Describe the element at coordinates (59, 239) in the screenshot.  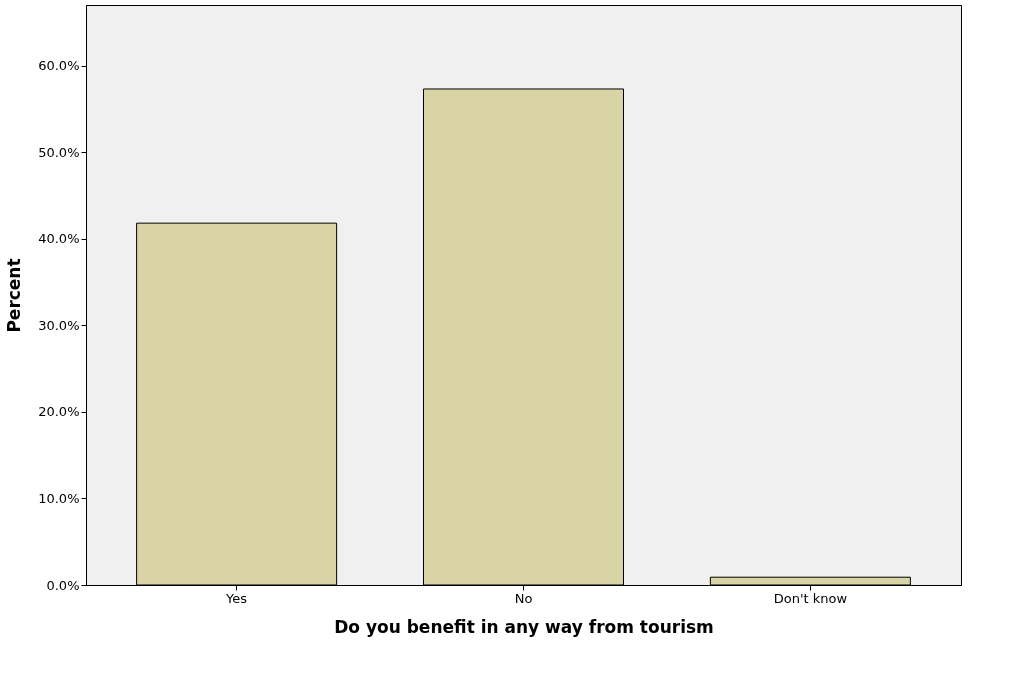
I see `y-tick-label: 40.0%` at that location.